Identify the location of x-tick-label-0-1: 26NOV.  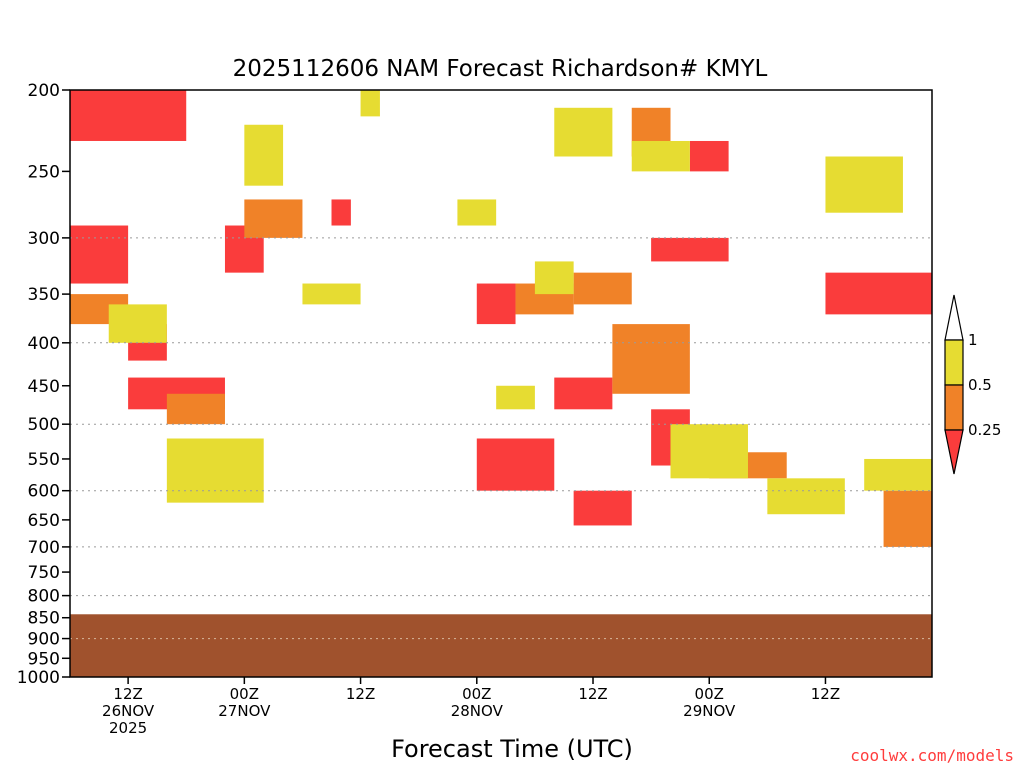
(128, 711).